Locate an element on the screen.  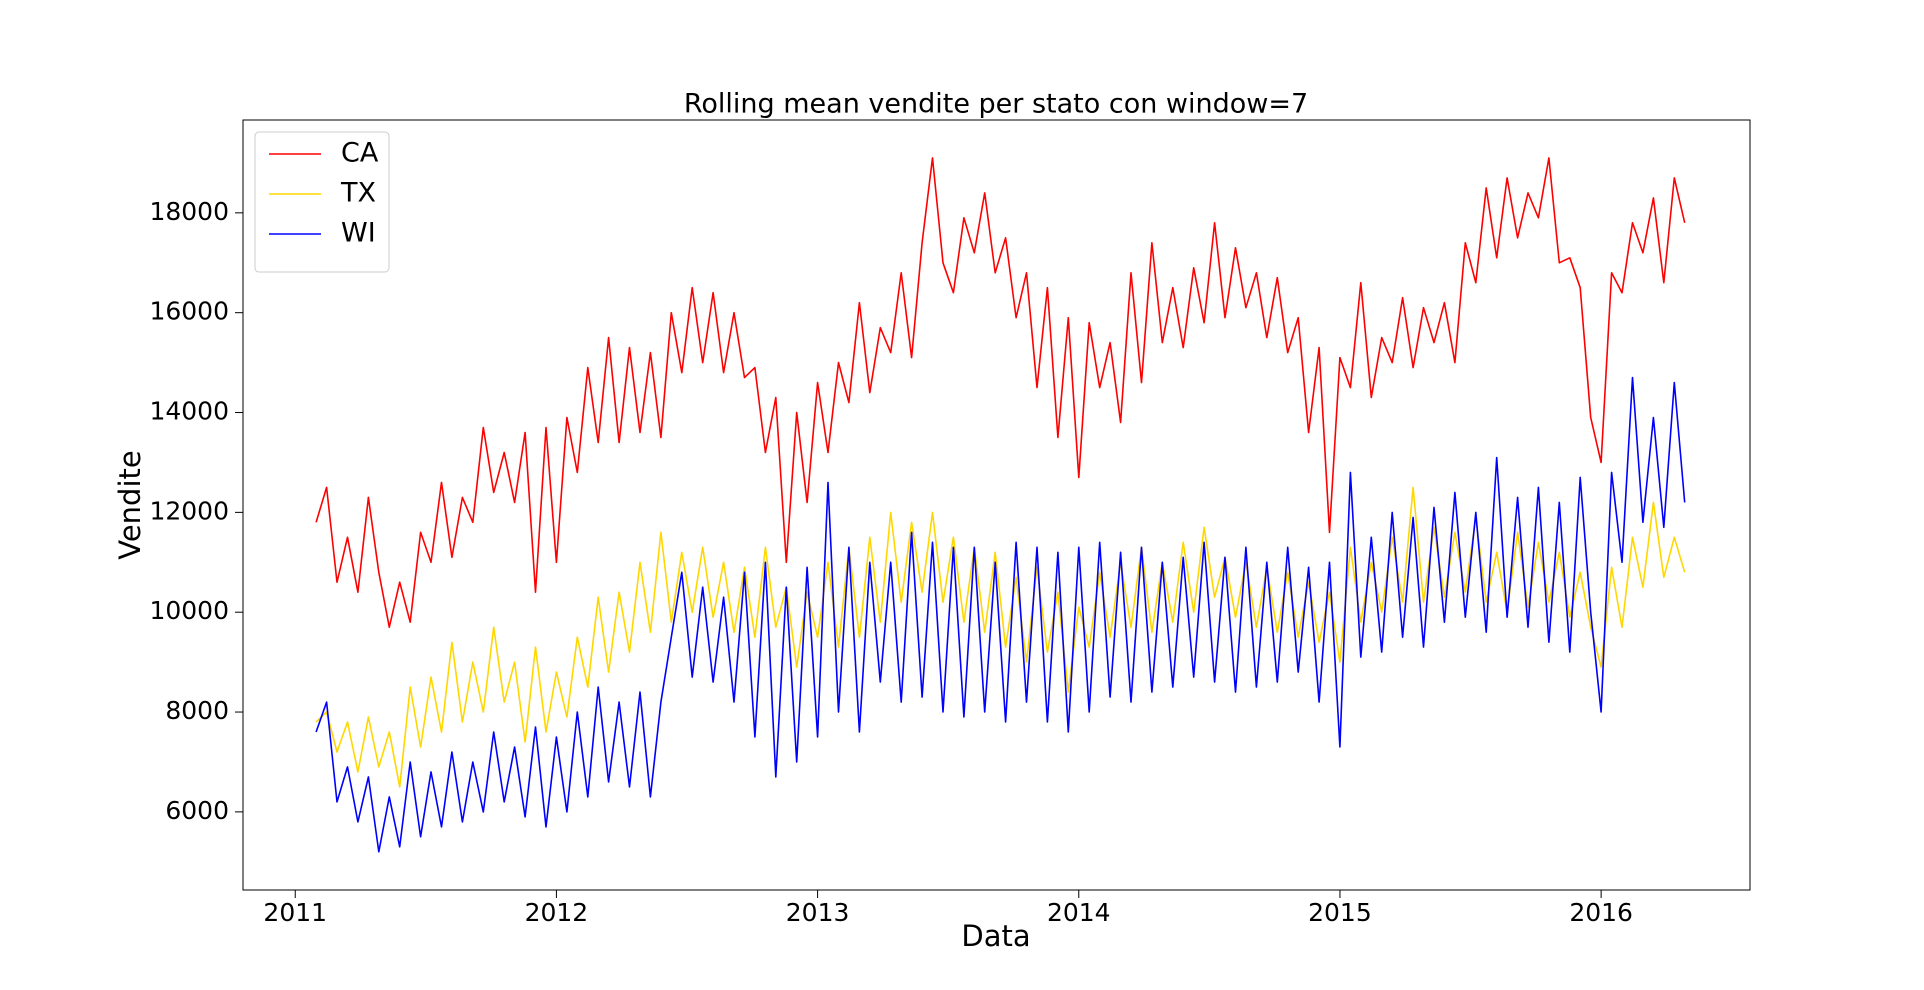
legend-box is located at coordinates (322, 202).